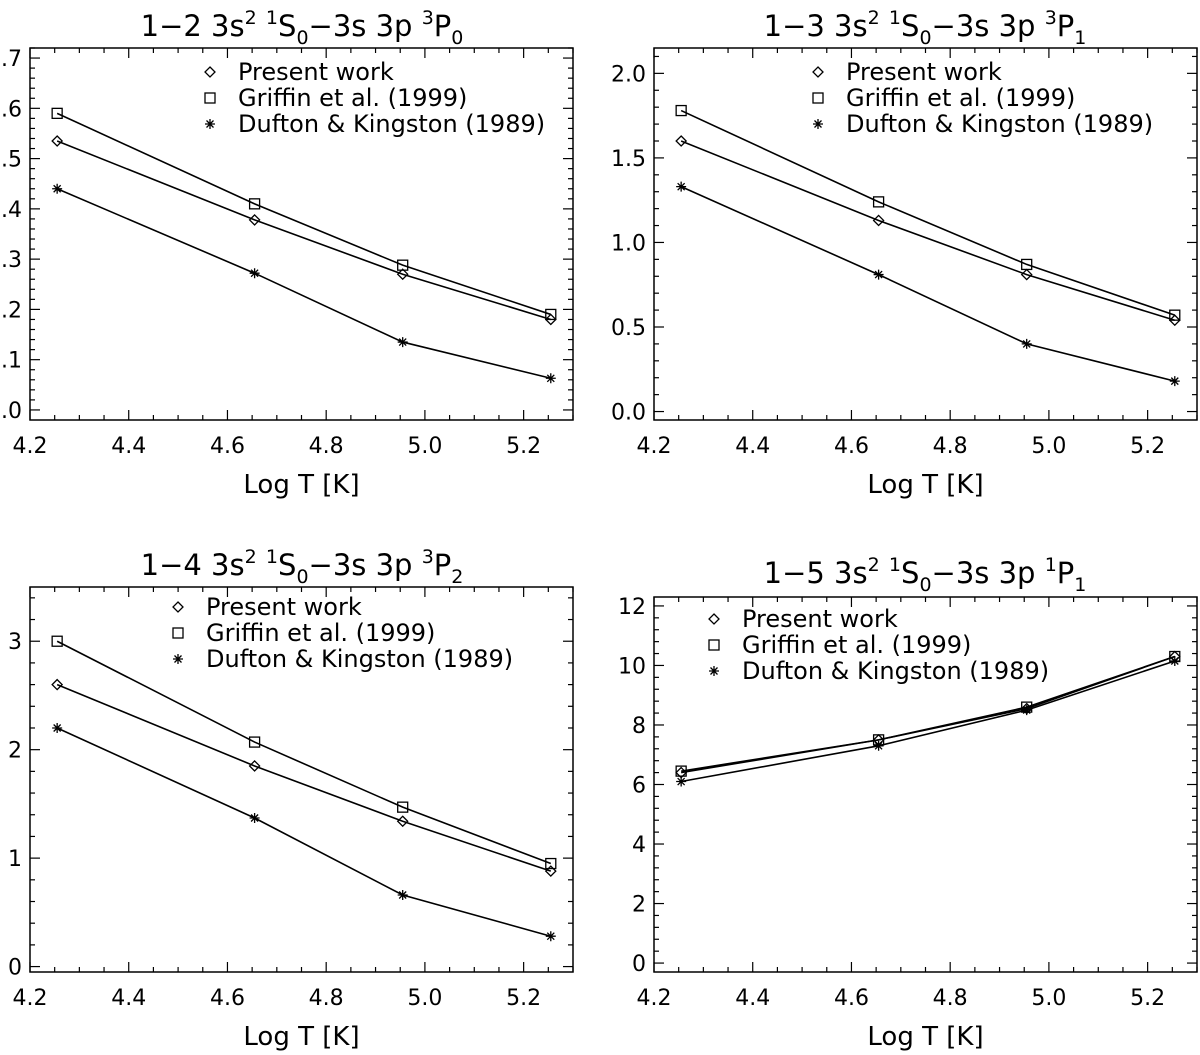  I want to click on y-tick-label: 1.5, so click(628, 159).